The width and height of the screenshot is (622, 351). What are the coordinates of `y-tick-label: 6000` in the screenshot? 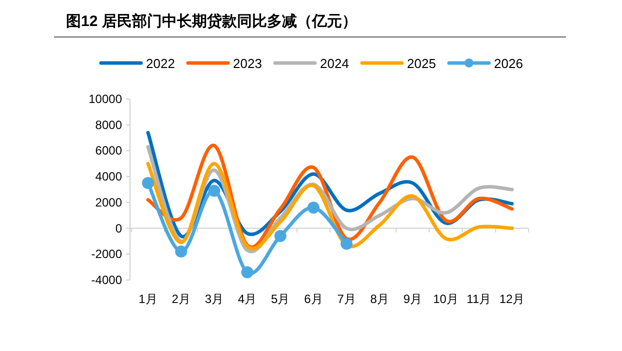 It's located at (108, 151).